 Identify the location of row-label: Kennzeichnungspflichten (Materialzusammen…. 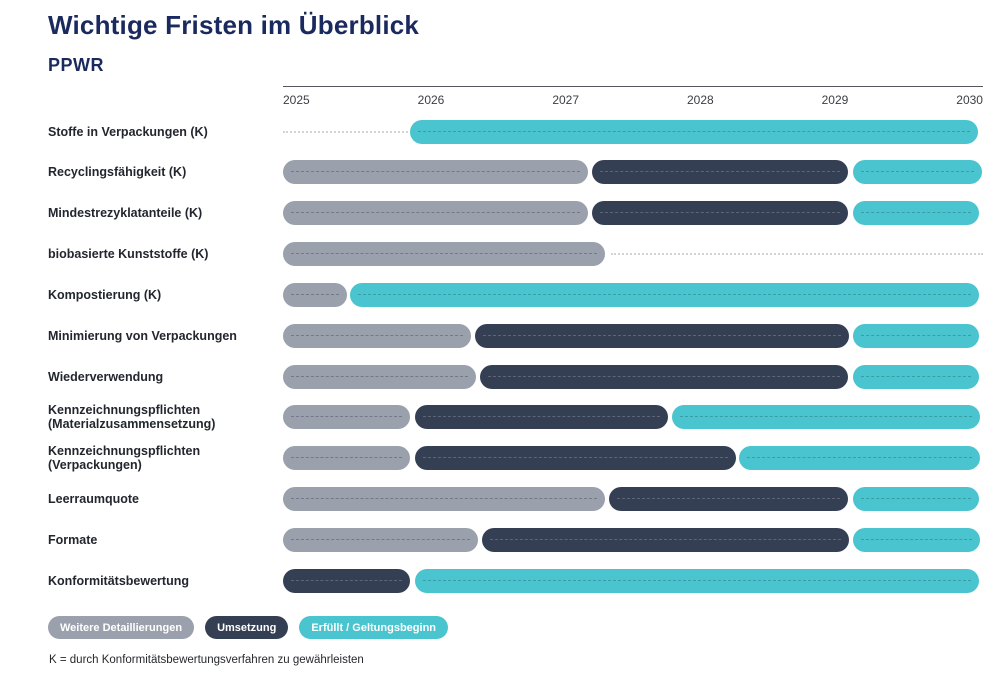
(132, 417).